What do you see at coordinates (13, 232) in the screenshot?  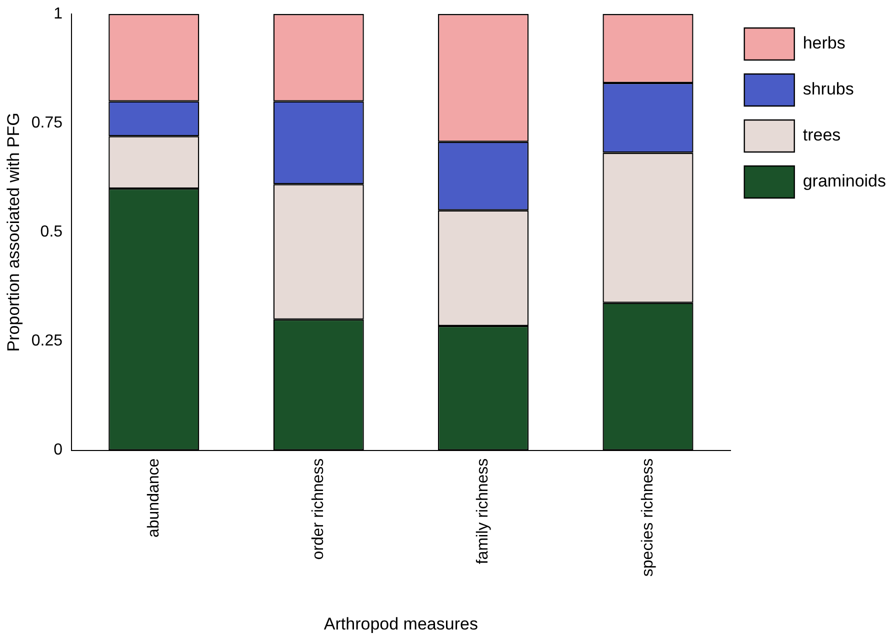 I see `y-axis-title: Proportion associated with PFG` at bounding box center [13, 232].